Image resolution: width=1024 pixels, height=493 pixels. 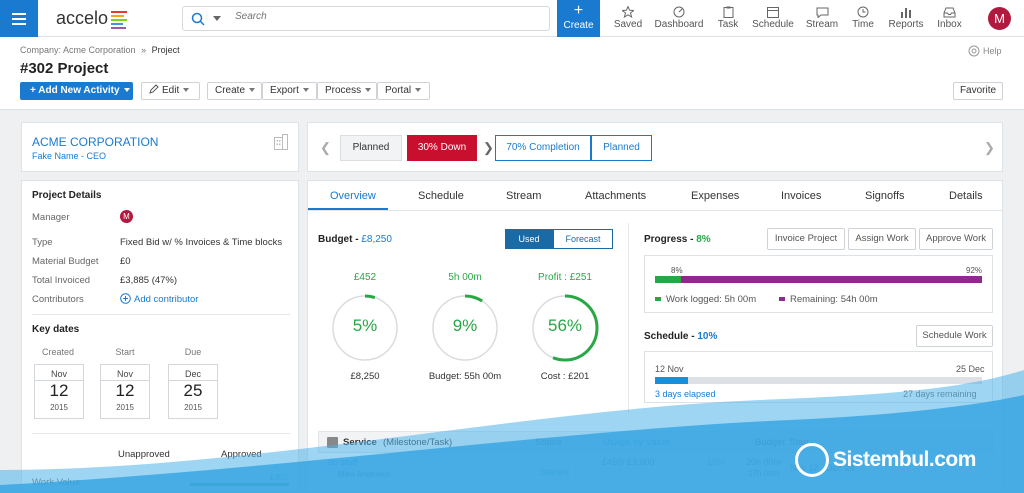 I want to click on schedule-remaining-text: 27 days remaining, so click(x=940, y=394).